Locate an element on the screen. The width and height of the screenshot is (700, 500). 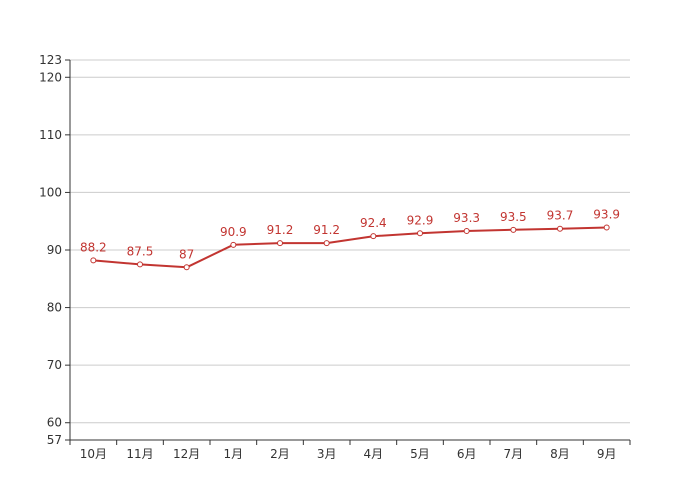
y-axis-ticks: 57 60 70 80 90 100 110 120 123 is located at coordinates (54, 250).